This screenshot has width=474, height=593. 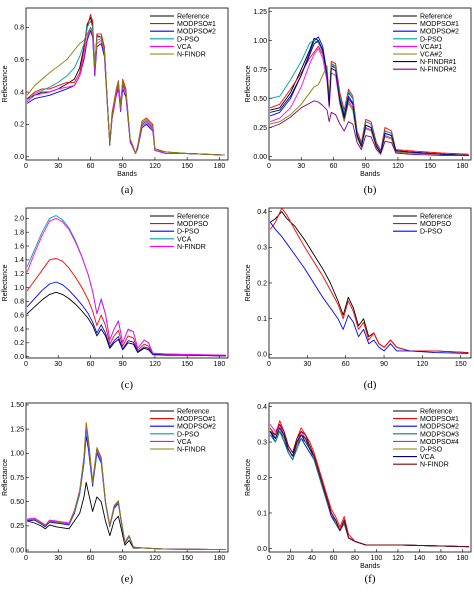 What do you see at coordinates (19, 260) in the screenshot?
I see `y-tick-label: 1.4` at bounding box center [19, 260].